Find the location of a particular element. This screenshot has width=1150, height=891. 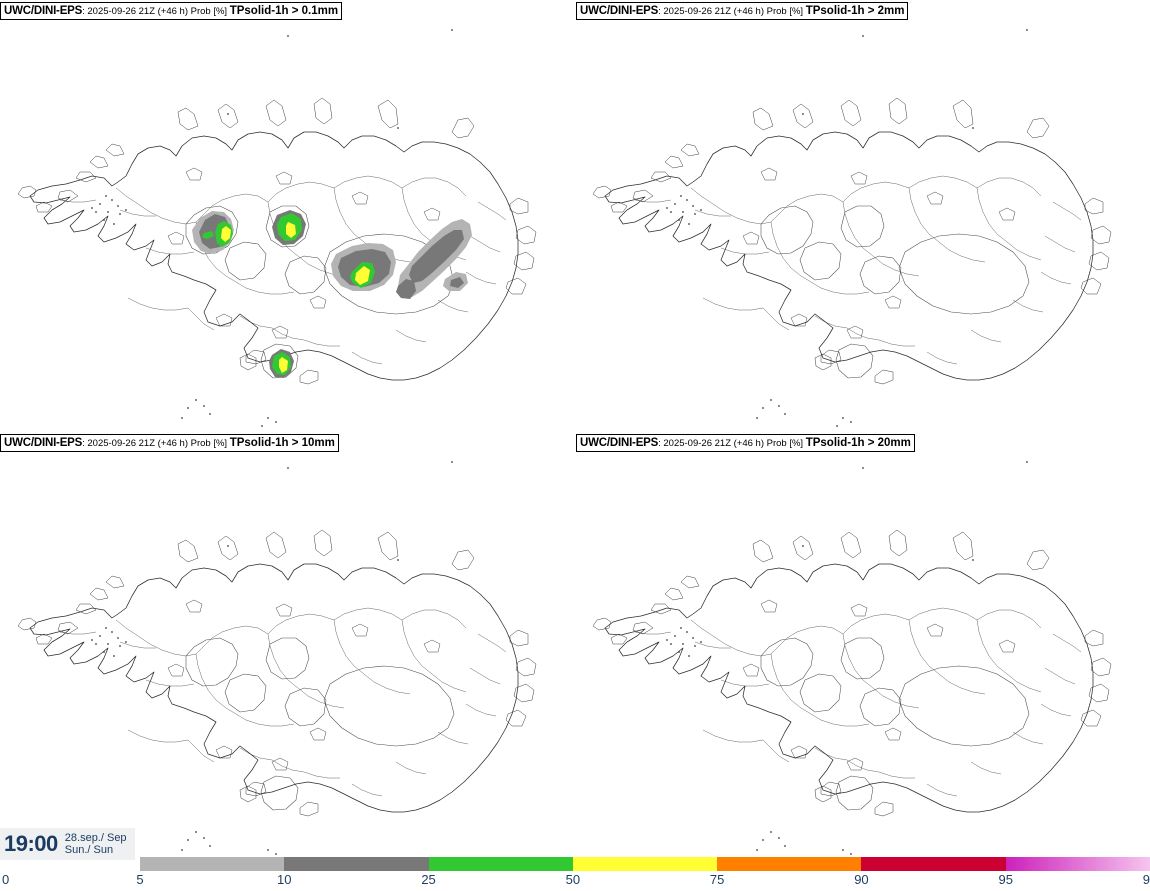

colorbar-zero-label: 0 is located at coordinates (6, 879).